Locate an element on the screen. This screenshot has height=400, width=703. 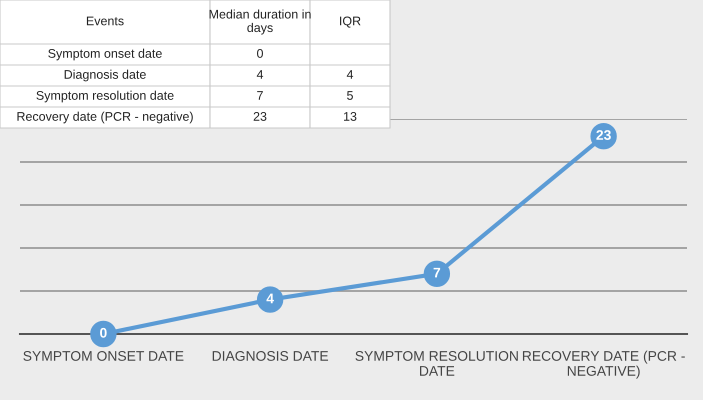
data-label: 0 is located at coordinates (103, 333).